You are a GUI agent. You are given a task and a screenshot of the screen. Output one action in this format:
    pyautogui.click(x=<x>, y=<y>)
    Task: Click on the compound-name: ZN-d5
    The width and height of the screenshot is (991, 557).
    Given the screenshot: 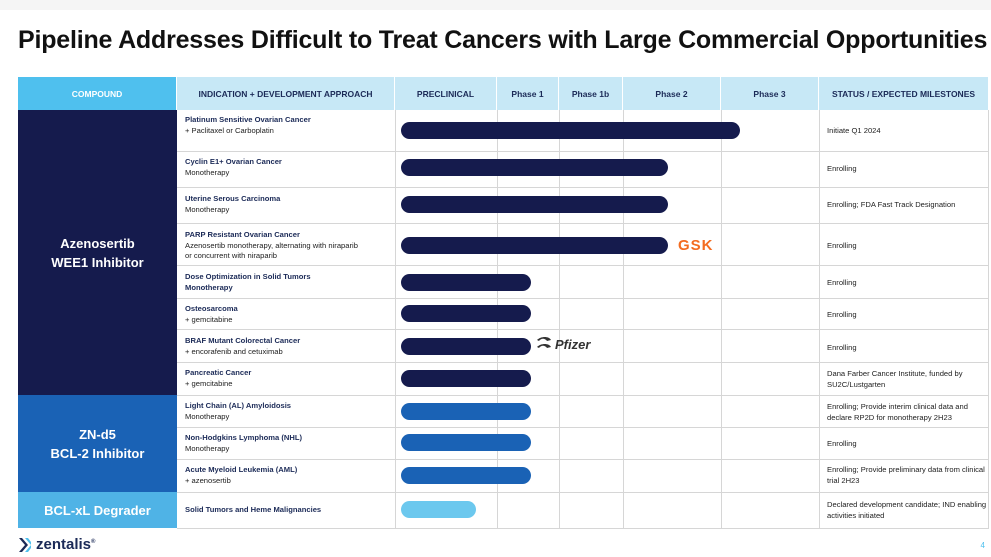 What is the action you would take?
    pyautogui.click(x=97, y=434)
    